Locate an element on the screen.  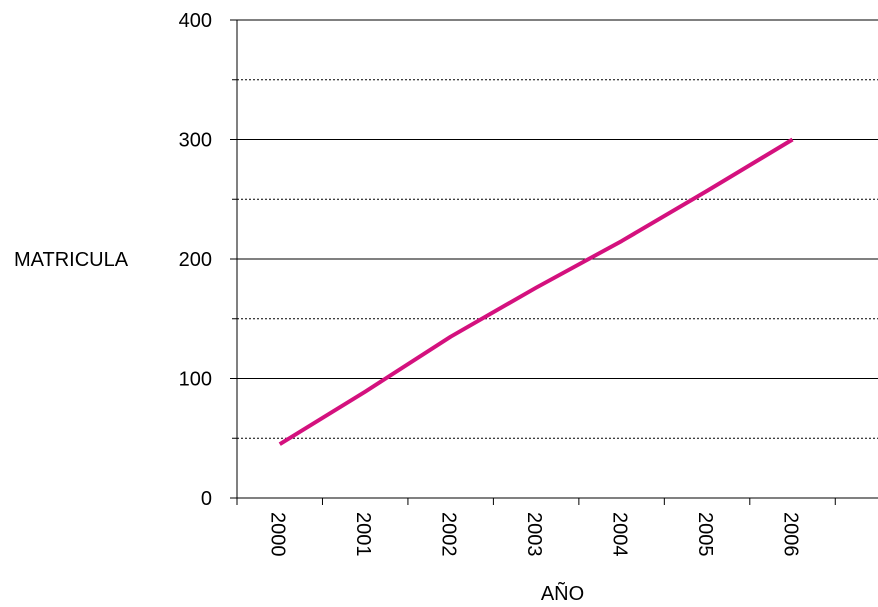
x-tick-label: 2005 is located at coordinates (705, 534).